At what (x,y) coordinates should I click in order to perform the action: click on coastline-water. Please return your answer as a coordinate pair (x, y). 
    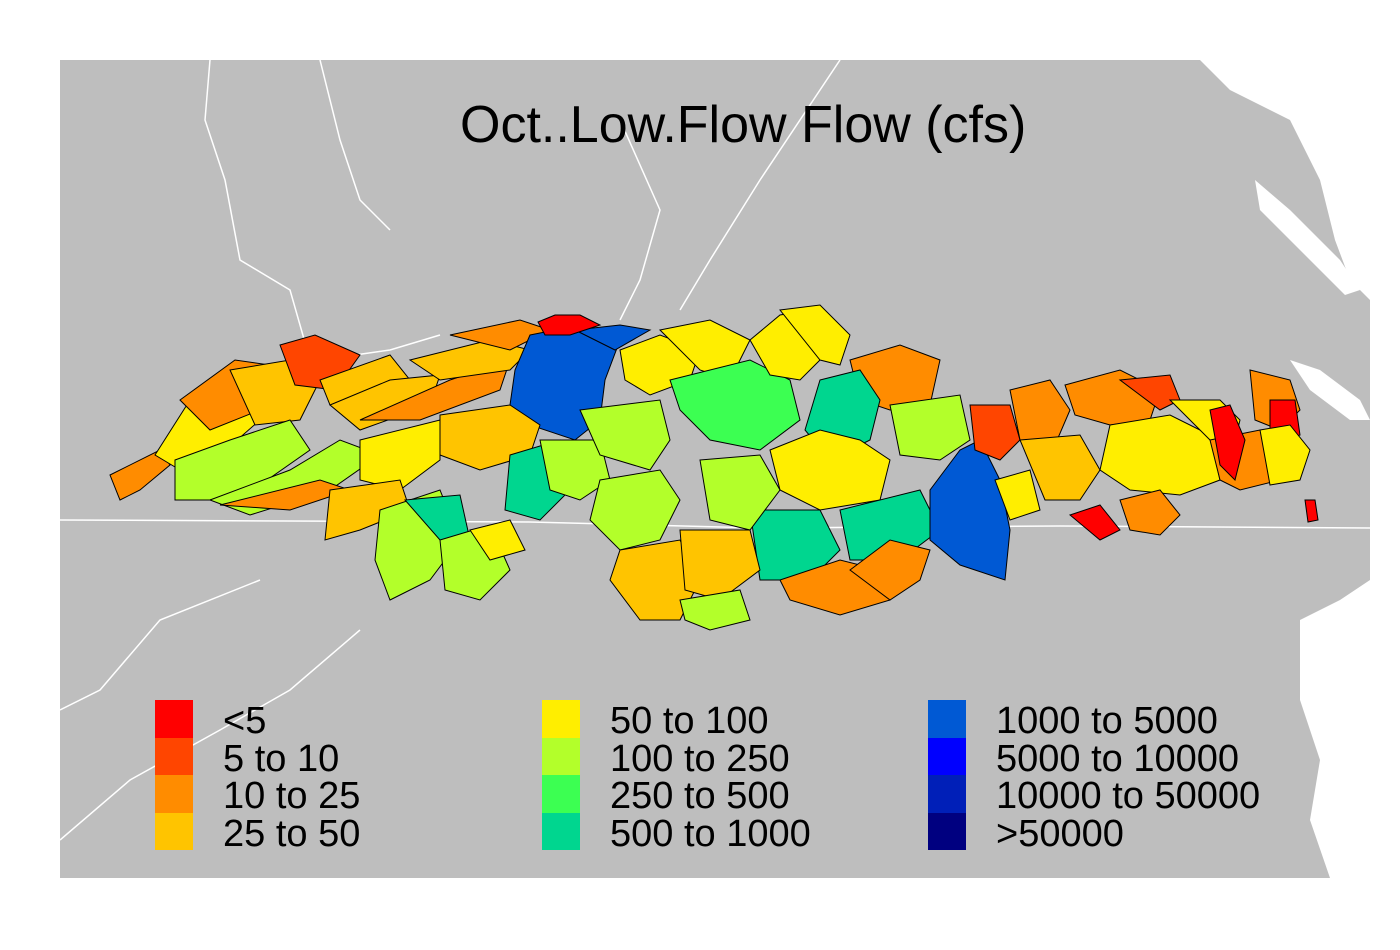
    Looking at the image, I should click on (1285, 469).